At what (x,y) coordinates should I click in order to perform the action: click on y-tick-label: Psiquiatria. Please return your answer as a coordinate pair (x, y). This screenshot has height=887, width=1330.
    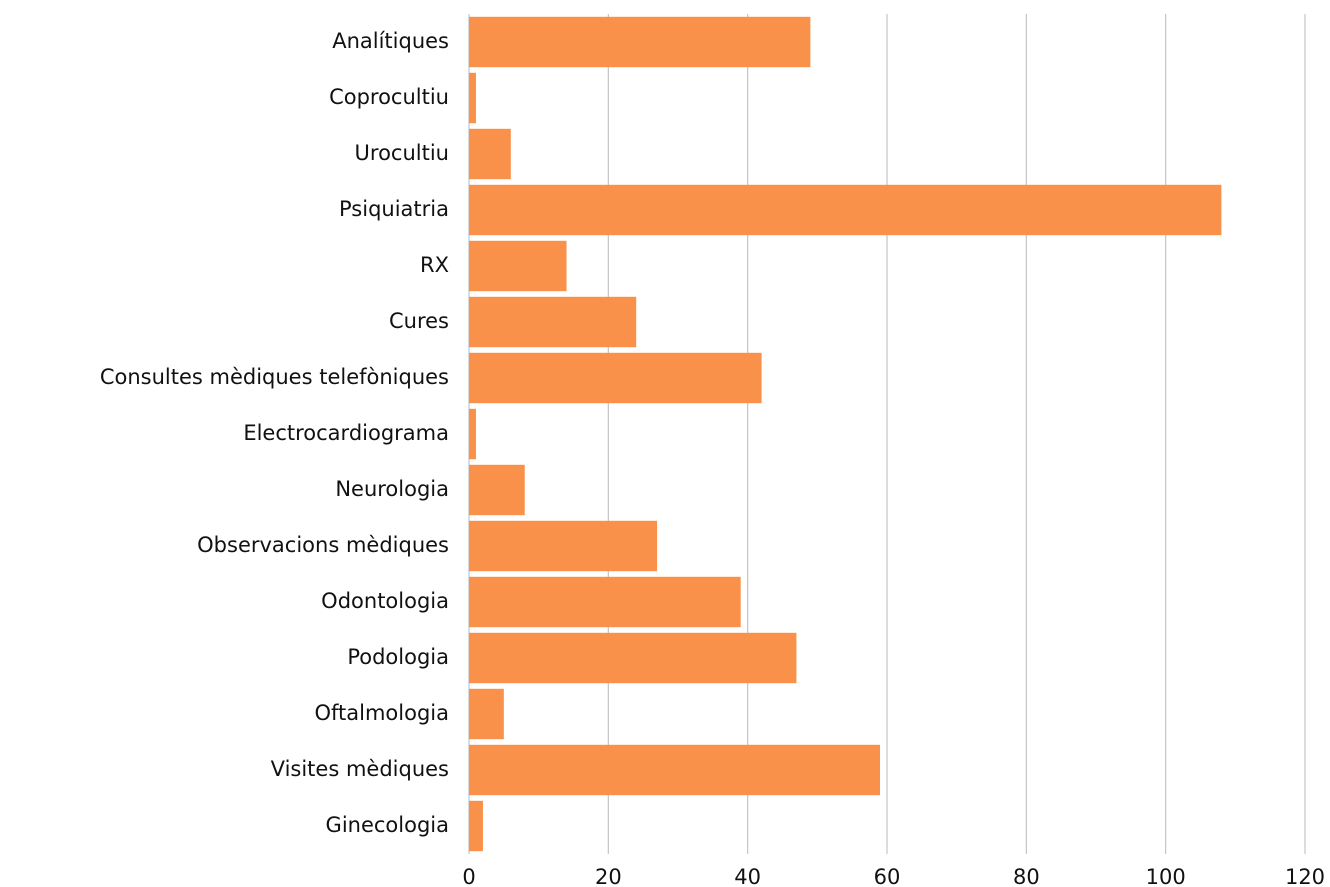
    Looking at the image, I should click on (394, 209).